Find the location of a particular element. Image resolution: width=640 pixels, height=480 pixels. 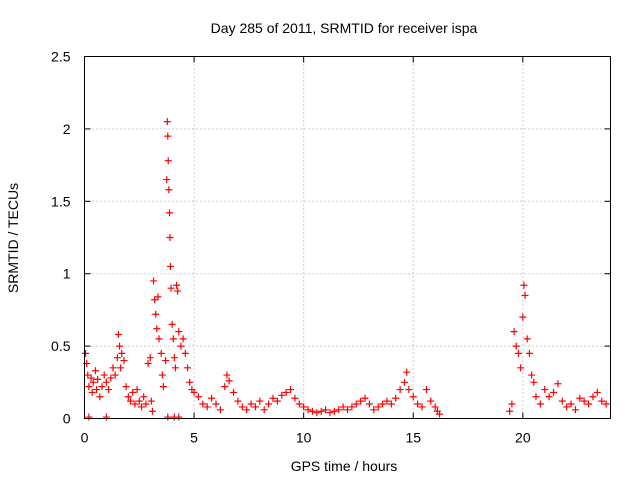

x-tick-label: 20 is located at coordinates (523, 438).